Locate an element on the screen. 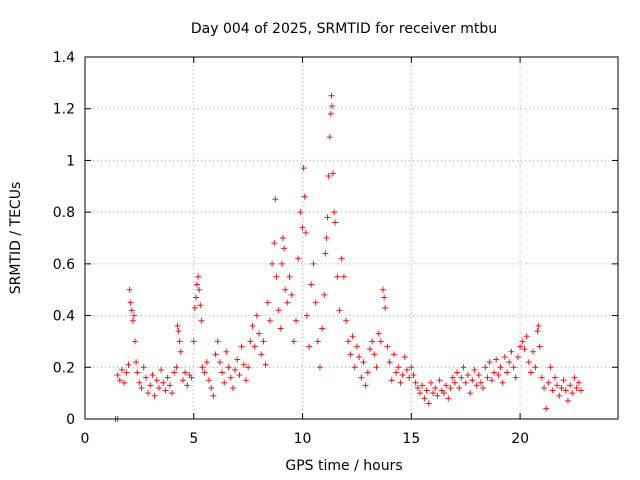  y-tick-label: 0 is located at coordinates (70, 420).